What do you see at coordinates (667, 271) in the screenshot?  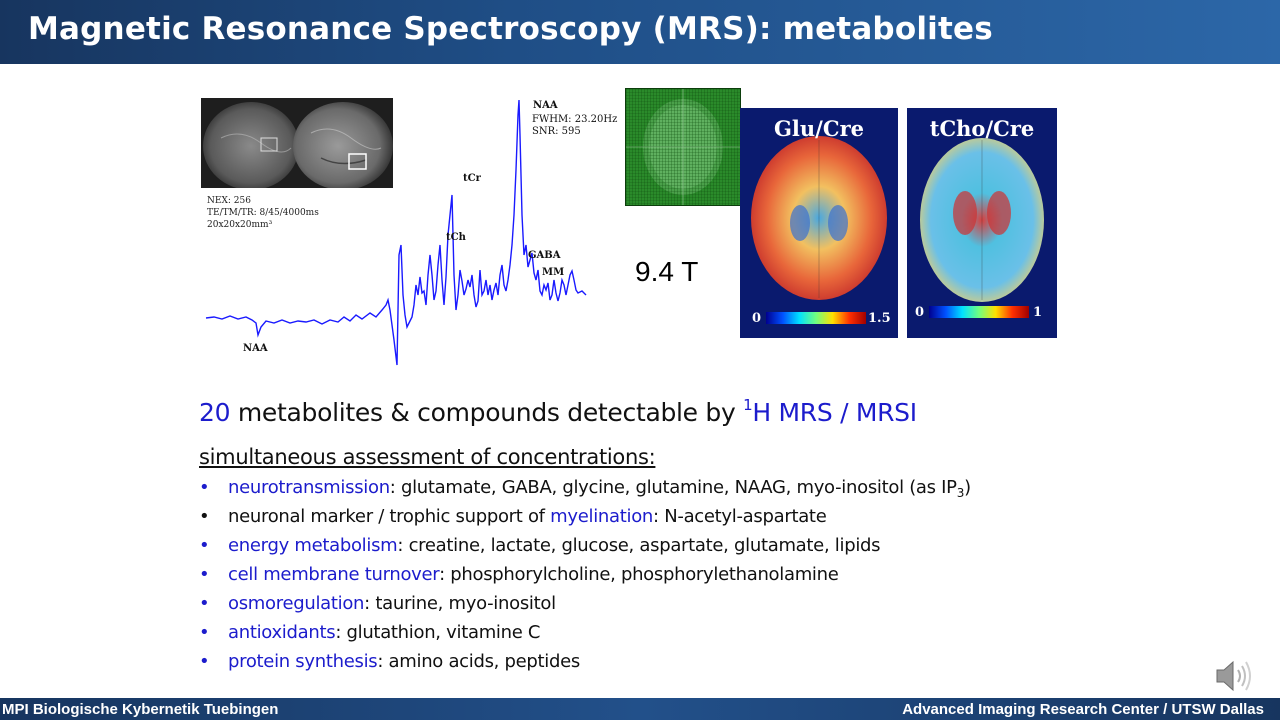 I see `field-strength: 9.4 T` at bounding box center [667, 271].